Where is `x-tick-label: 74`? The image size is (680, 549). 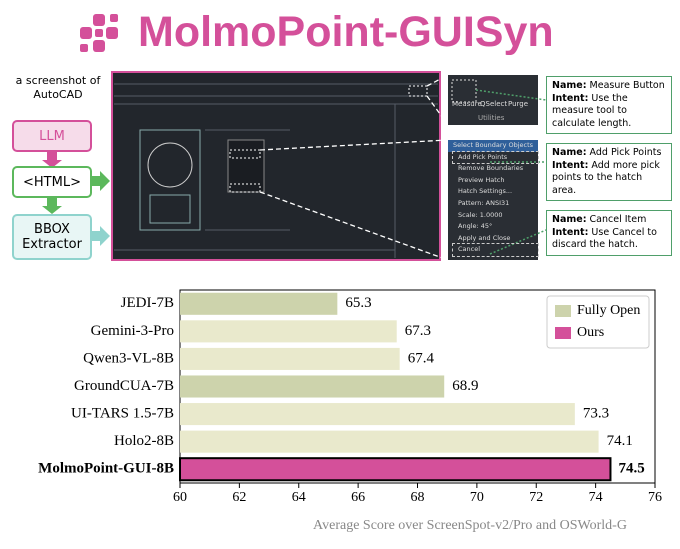 x-tick-label: 74 is located at coordinates (596, 497).